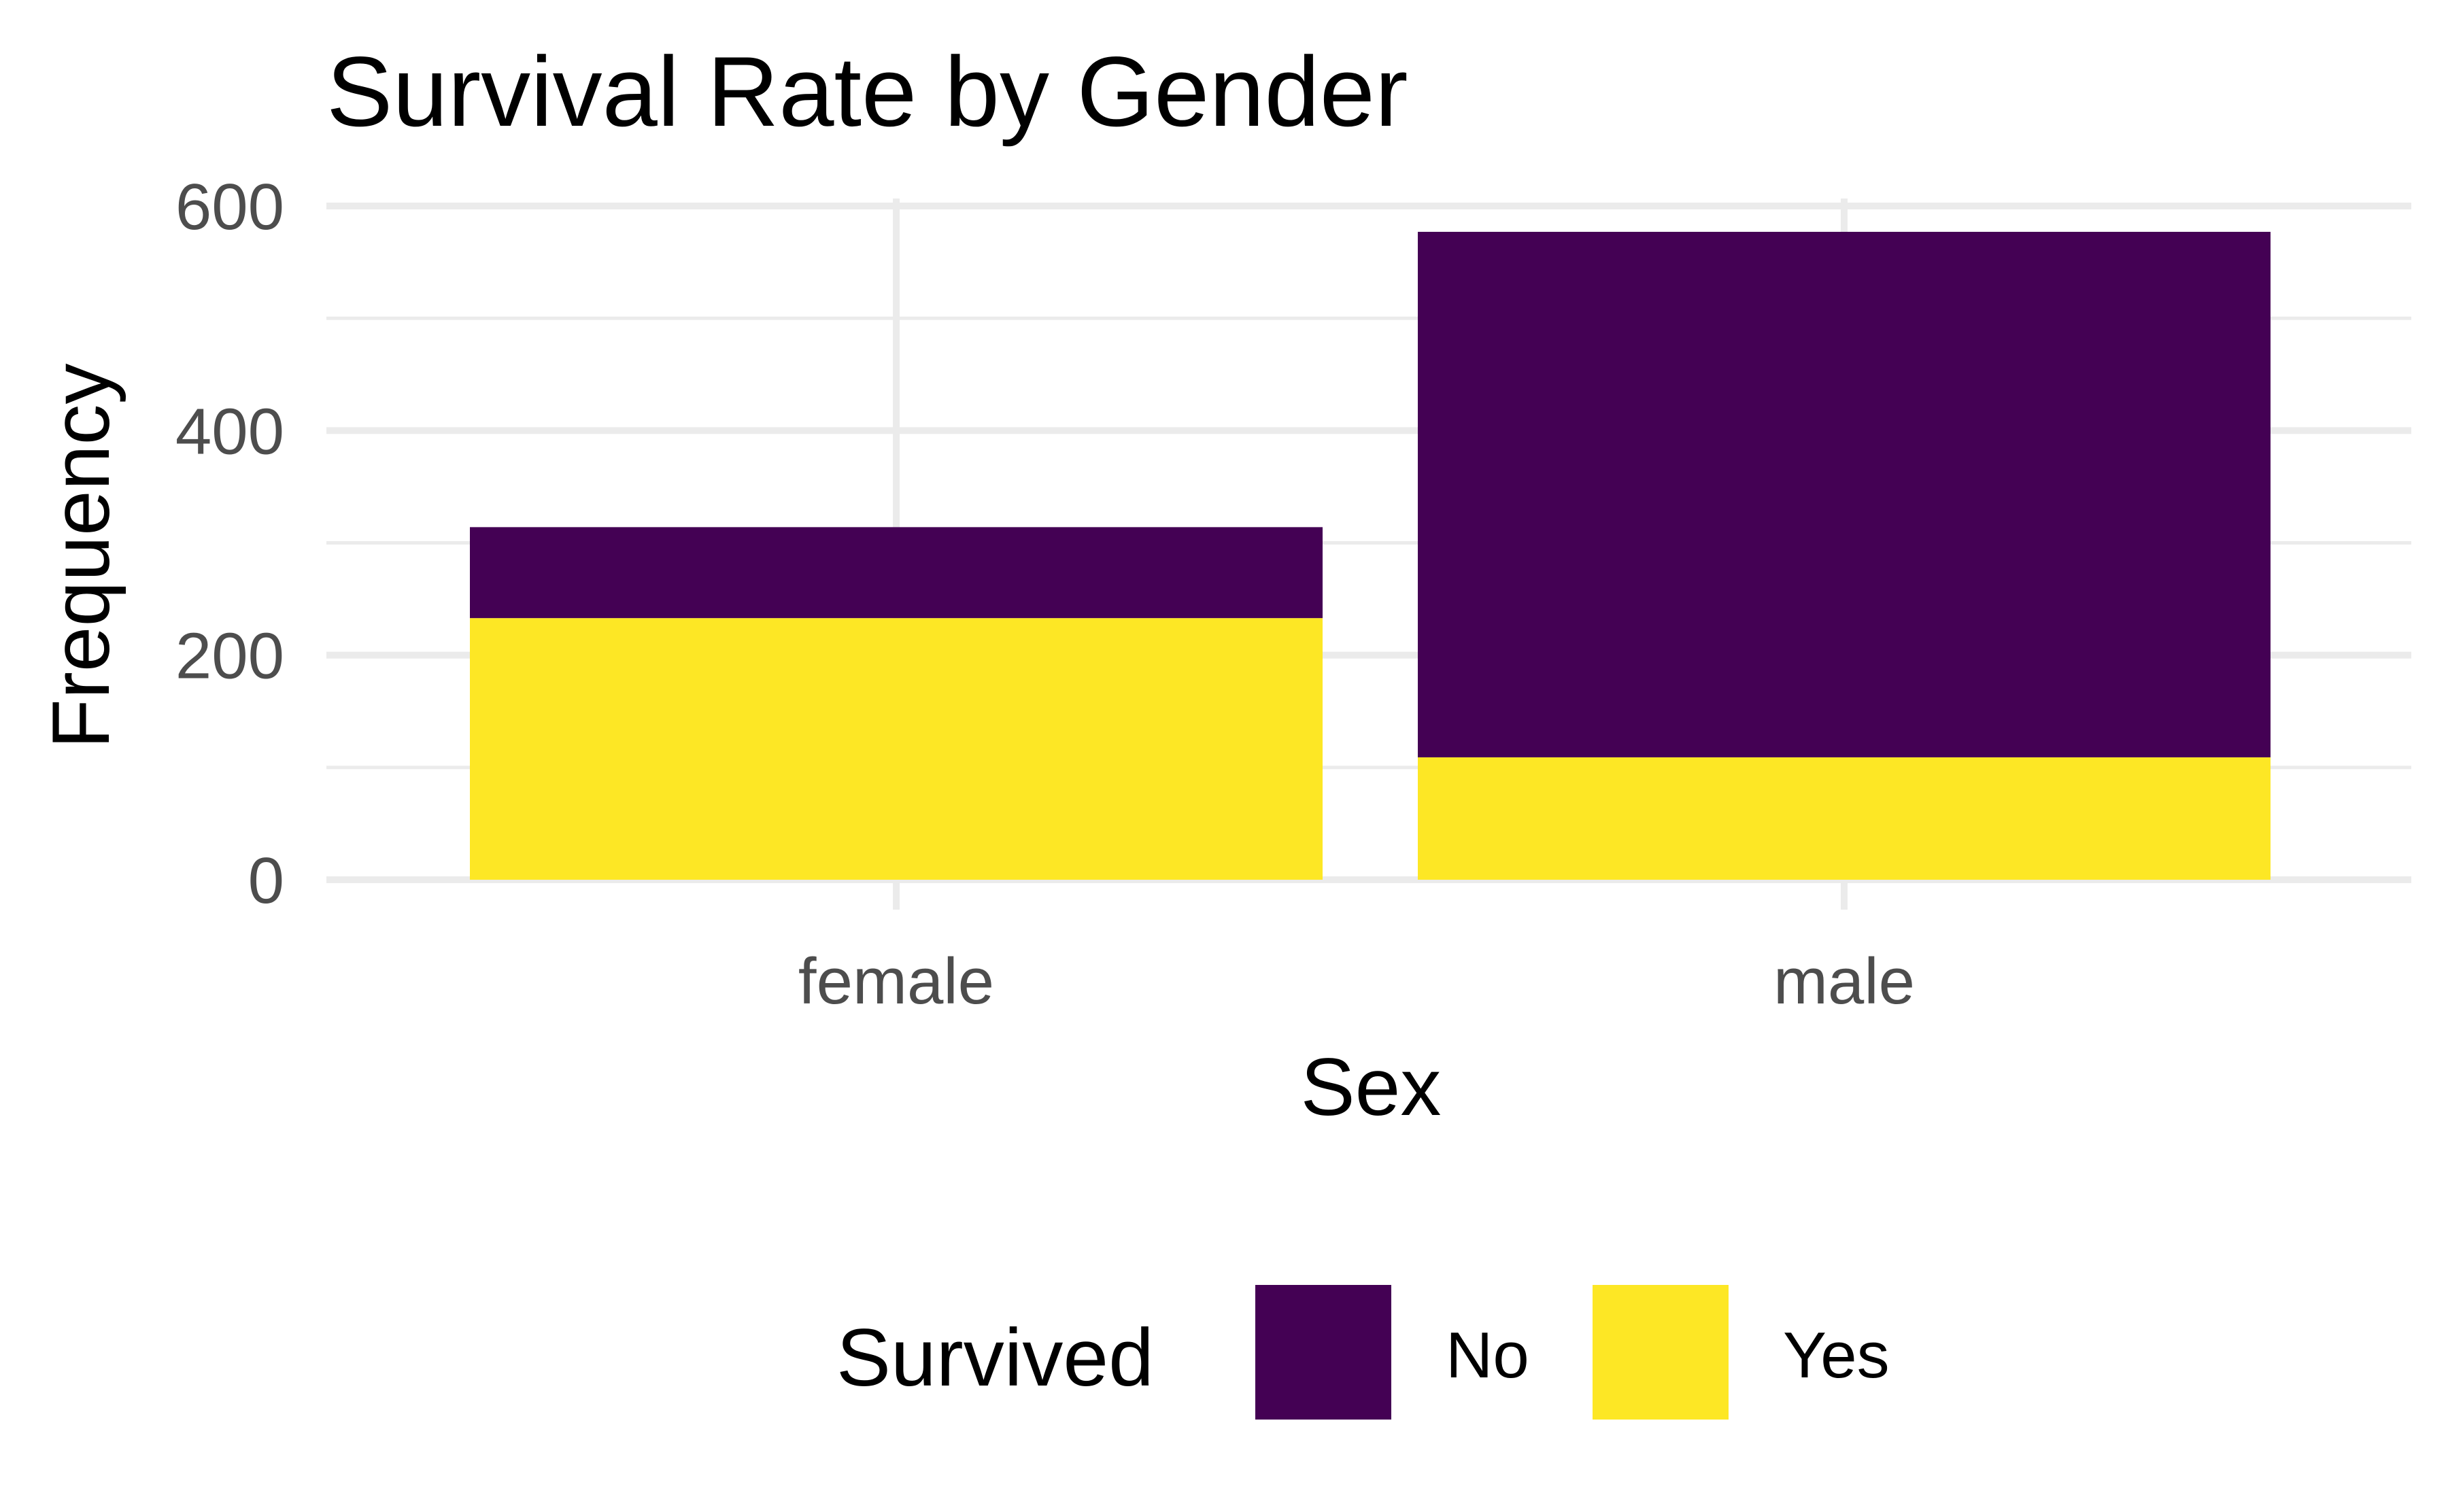  Describe the element at coordinates (1845, 818) in the screenshot. I see `bar-male-yes` at that location.